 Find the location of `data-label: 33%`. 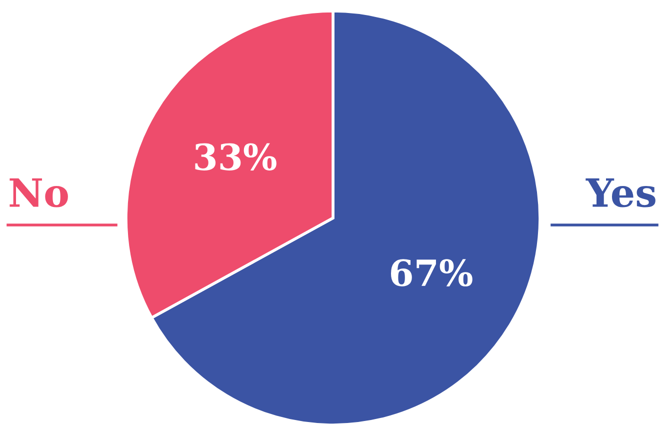

data-label: 33% is located at coordinates (235, 157).